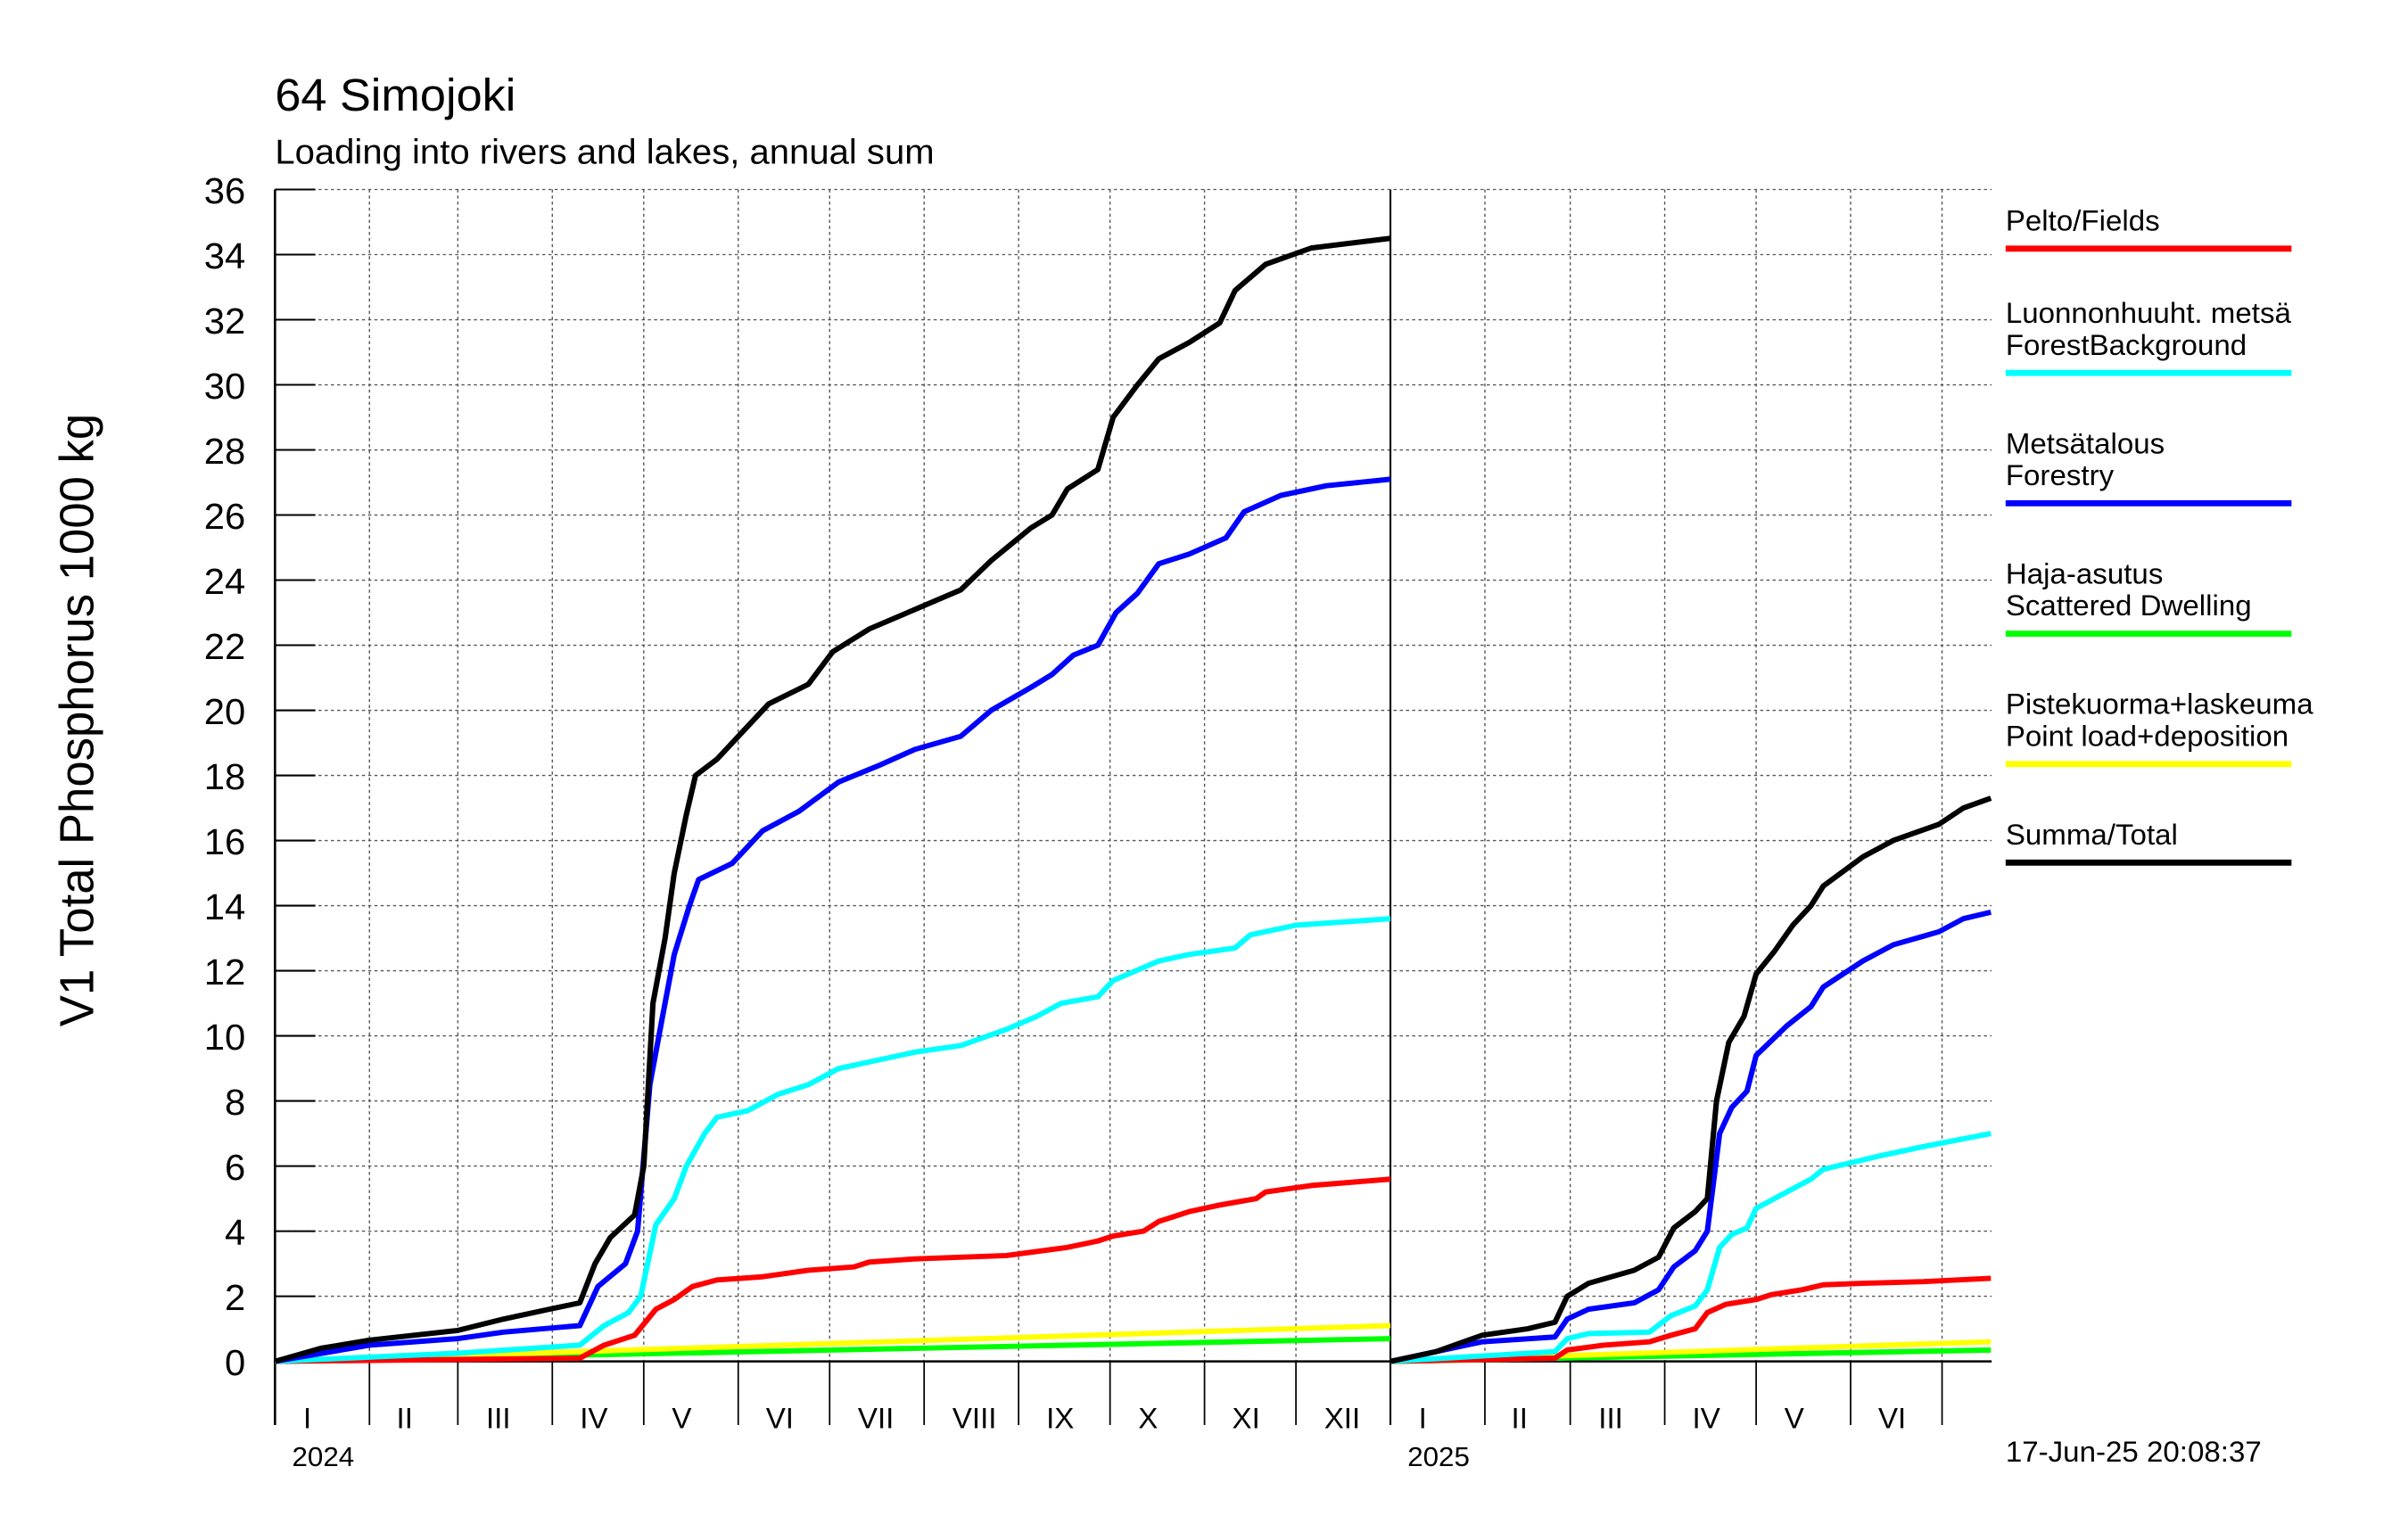  Describe the element at coordinates (224, 190) in the screenshot. I see `y-tick-label: 36` at that location.